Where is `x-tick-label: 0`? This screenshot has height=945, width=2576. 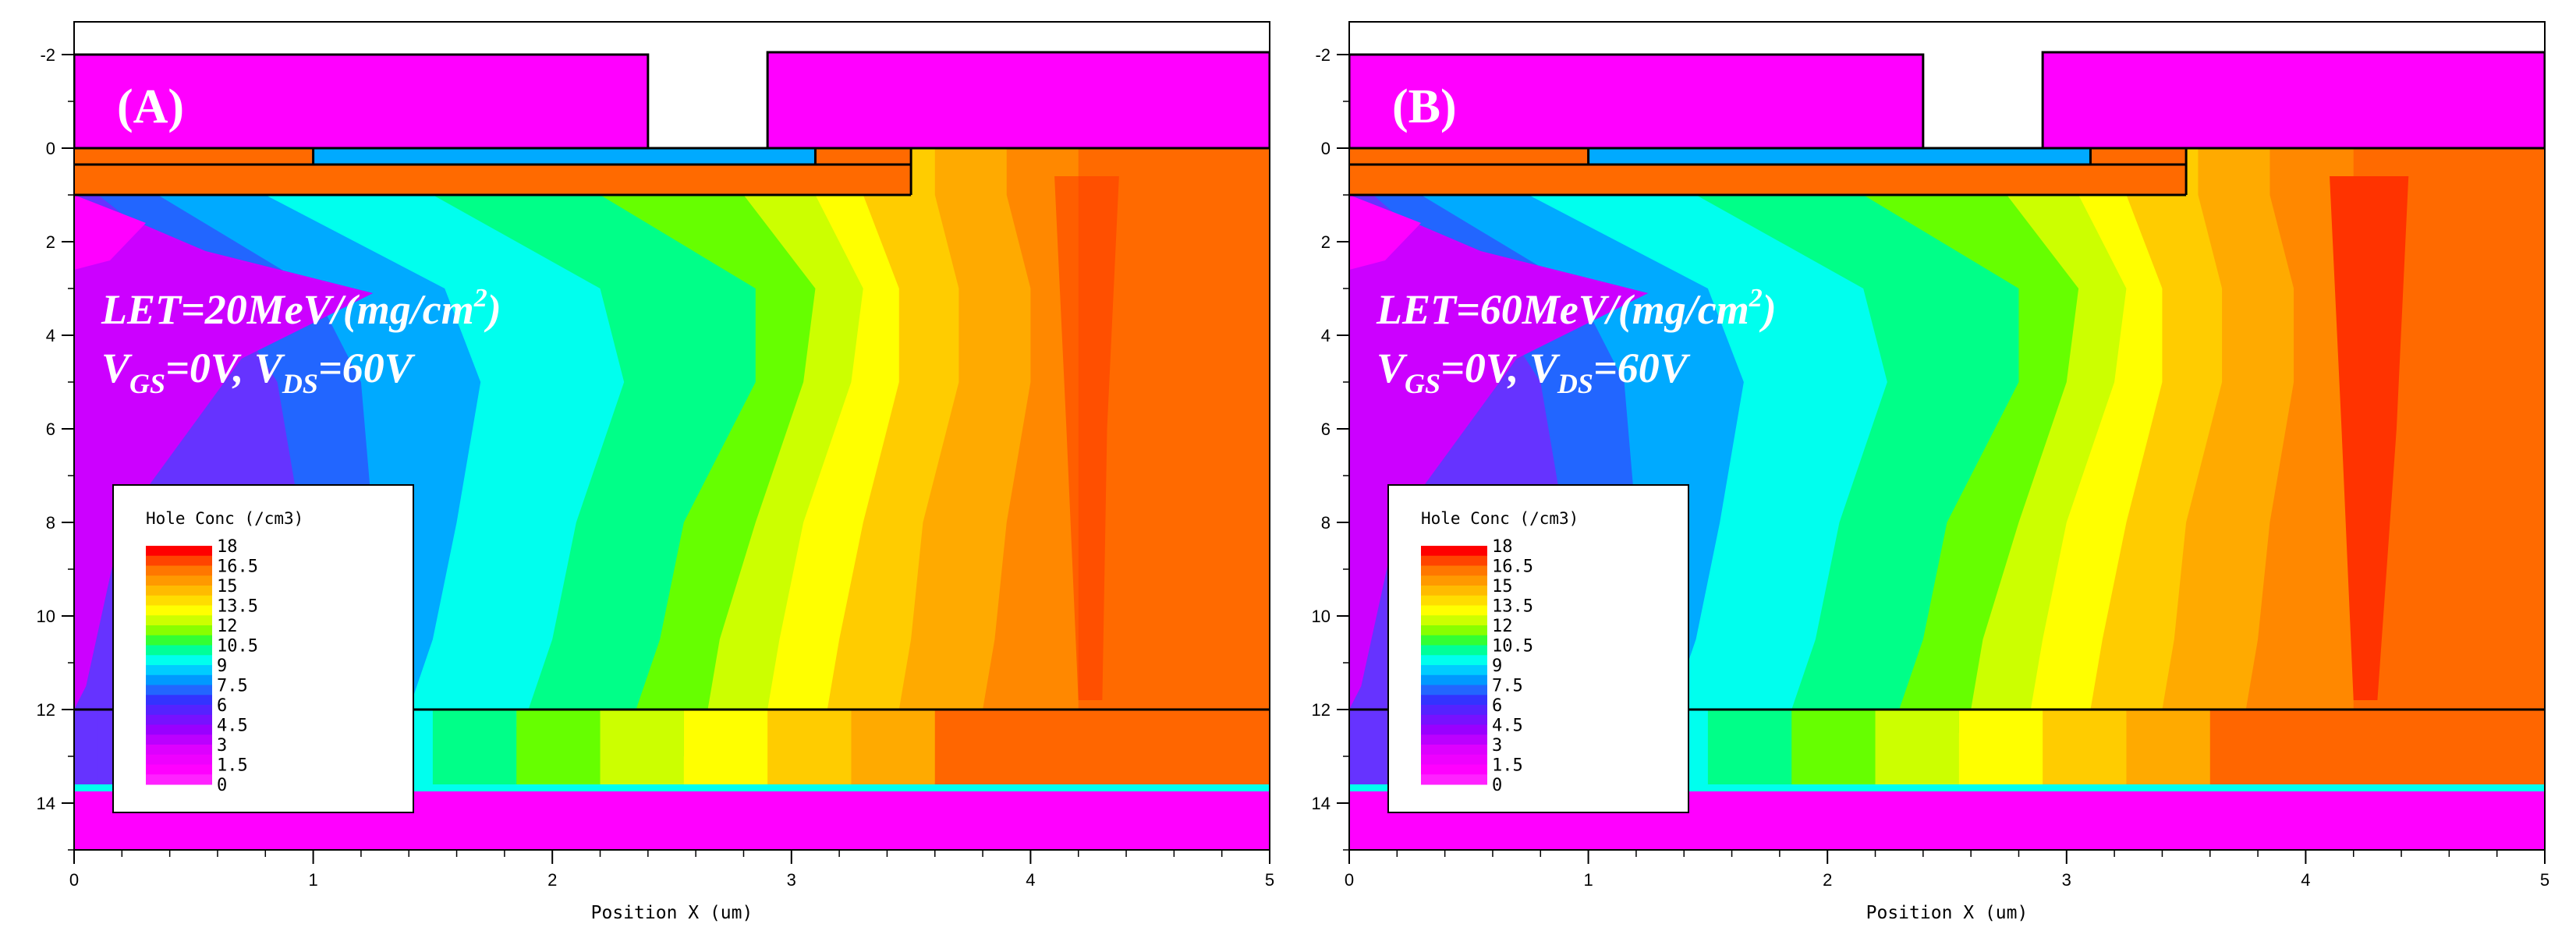
x-tick-label: 0 is located at coordinates (74, 880).